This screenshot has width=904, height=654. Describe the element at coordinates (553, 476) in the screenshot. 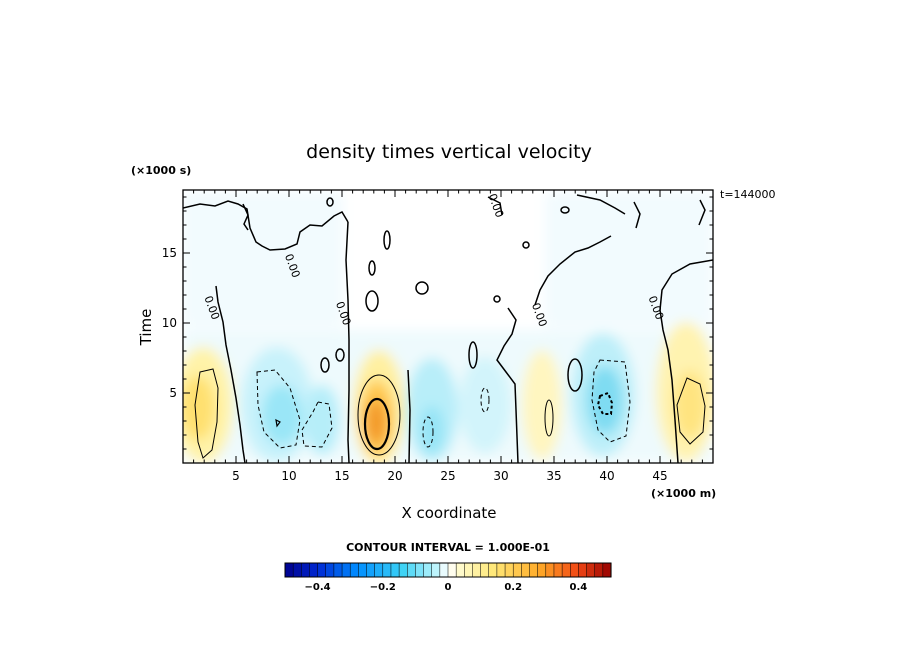

I see `x-tick-label: 35` at that location.